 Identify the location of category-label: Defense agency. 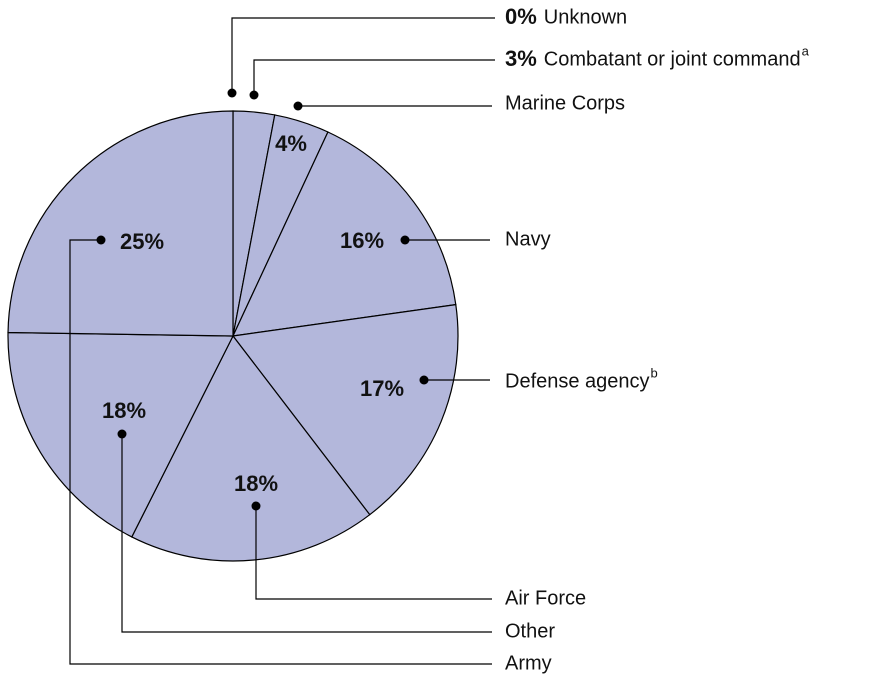
(577, 381).